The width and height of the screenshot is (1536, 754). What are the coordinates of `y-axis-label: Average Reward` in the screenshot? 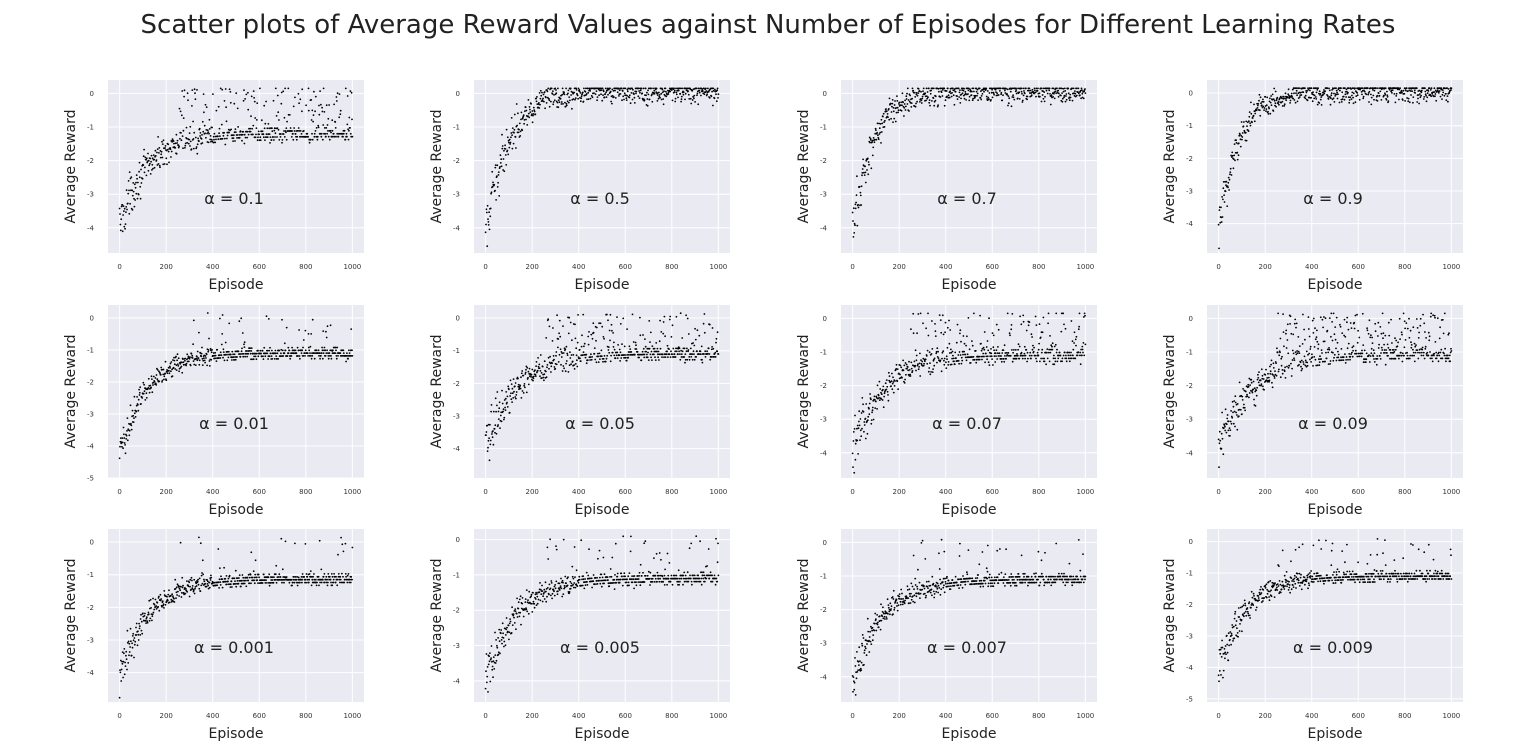 It's located at (71, 391).